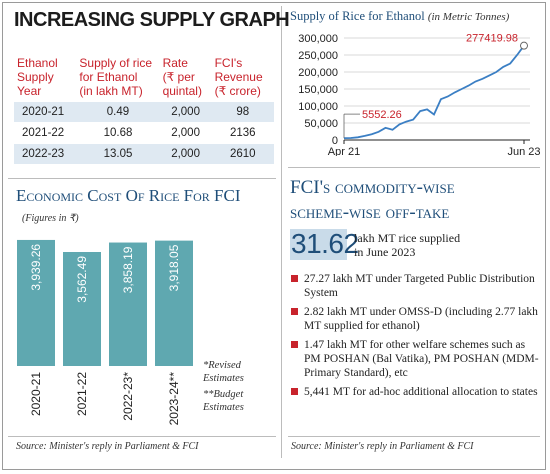  I want to click on cell-year: 2022-23, so click(45, 154).